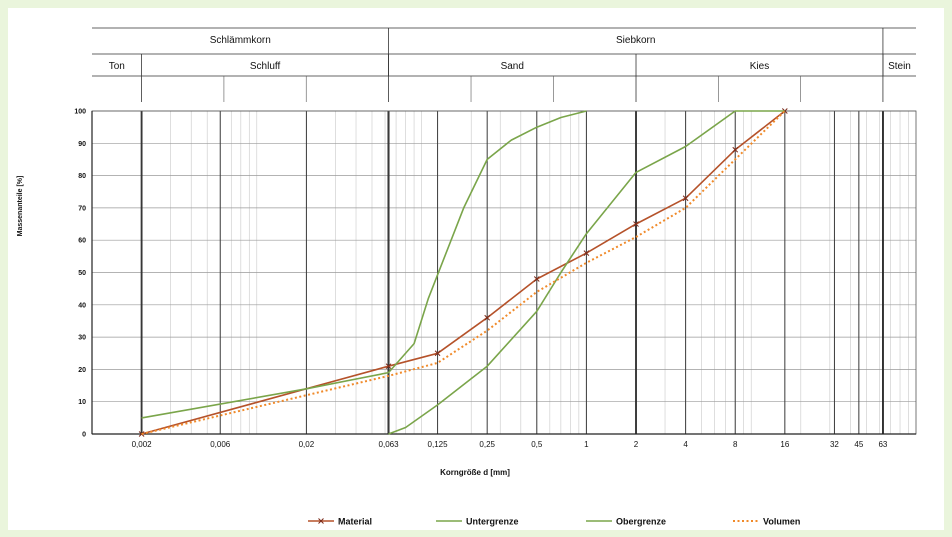 This screenshot has width=952, height=537. What do you see at coordinates (355, 522) in the screenshot?
I see `legend-label: Material` at bounding box center [355, 522].